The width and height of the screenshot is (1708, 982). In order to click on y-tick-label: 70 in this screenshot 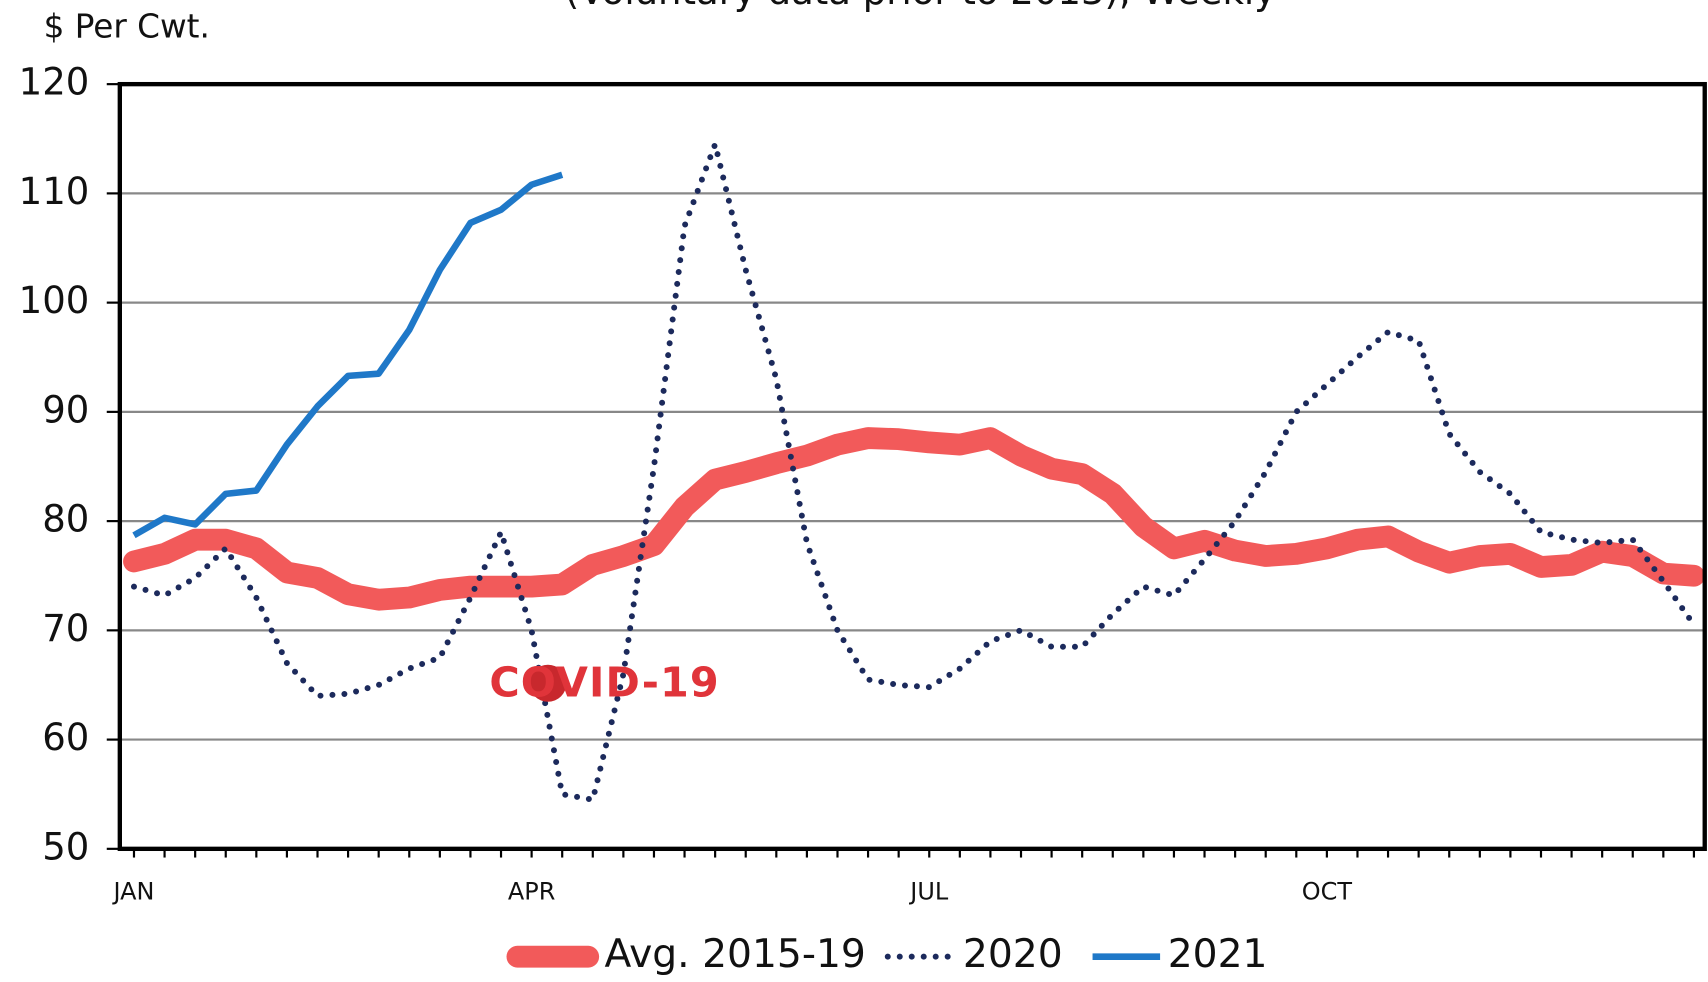, I will do `click(65, 628)`.